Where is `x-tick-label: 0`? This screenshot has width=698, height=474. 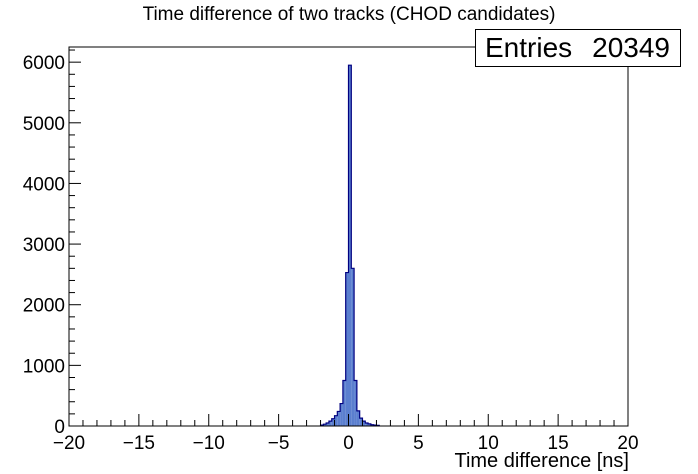
x-tick-label: 0 is located at coordinates (348, 443).